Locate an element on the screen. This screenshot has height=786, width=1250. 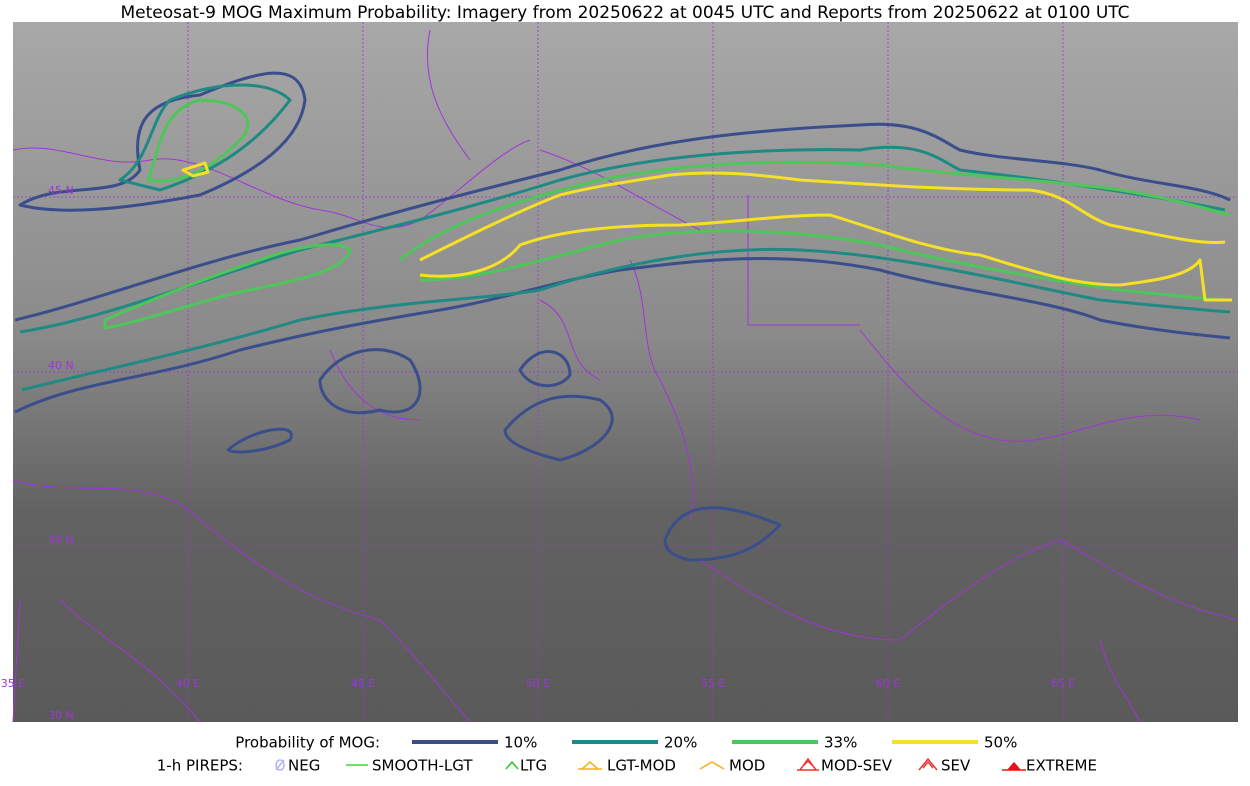
lon-label: 65 E is located at coordinates (1063, 683).